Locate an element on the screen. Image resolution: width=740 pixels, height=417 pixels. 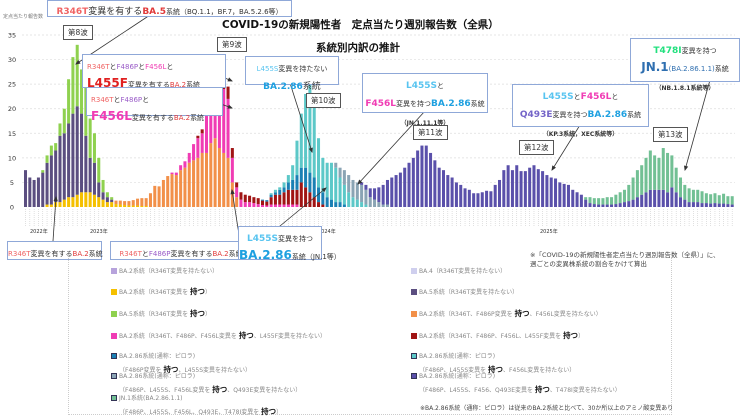
legend-text: BA.5系統（R346T変異を持たない） is located at coordinates (469, 292).